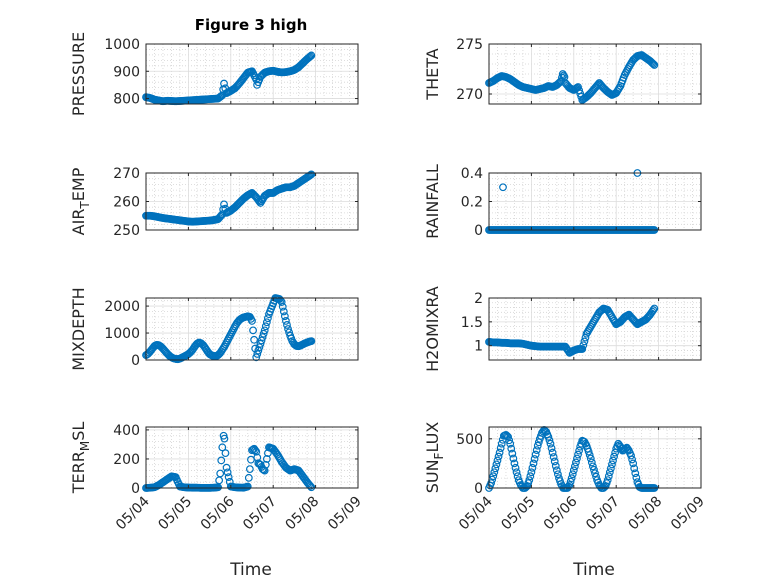 The height and width of the screenshot is (583, 778). I want to click on x-axis-label-left: Time, so click(250, 570).